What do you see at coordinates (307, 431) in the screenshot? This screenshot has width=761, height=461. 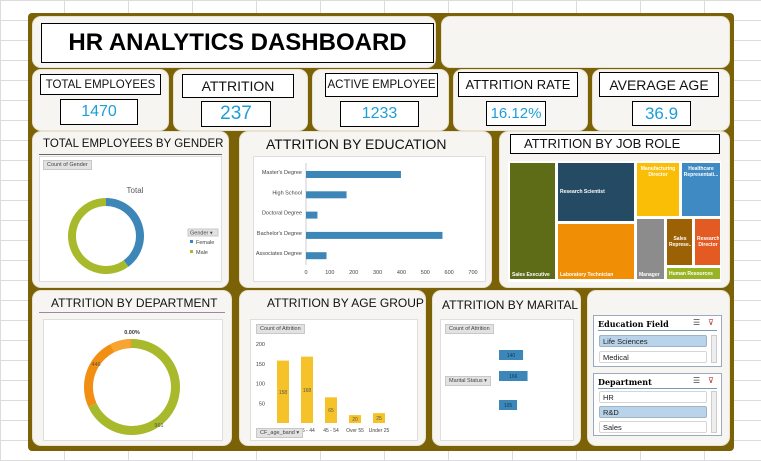 I see `x-tick-label: 35 - 44` at bounding box center [307, 431].